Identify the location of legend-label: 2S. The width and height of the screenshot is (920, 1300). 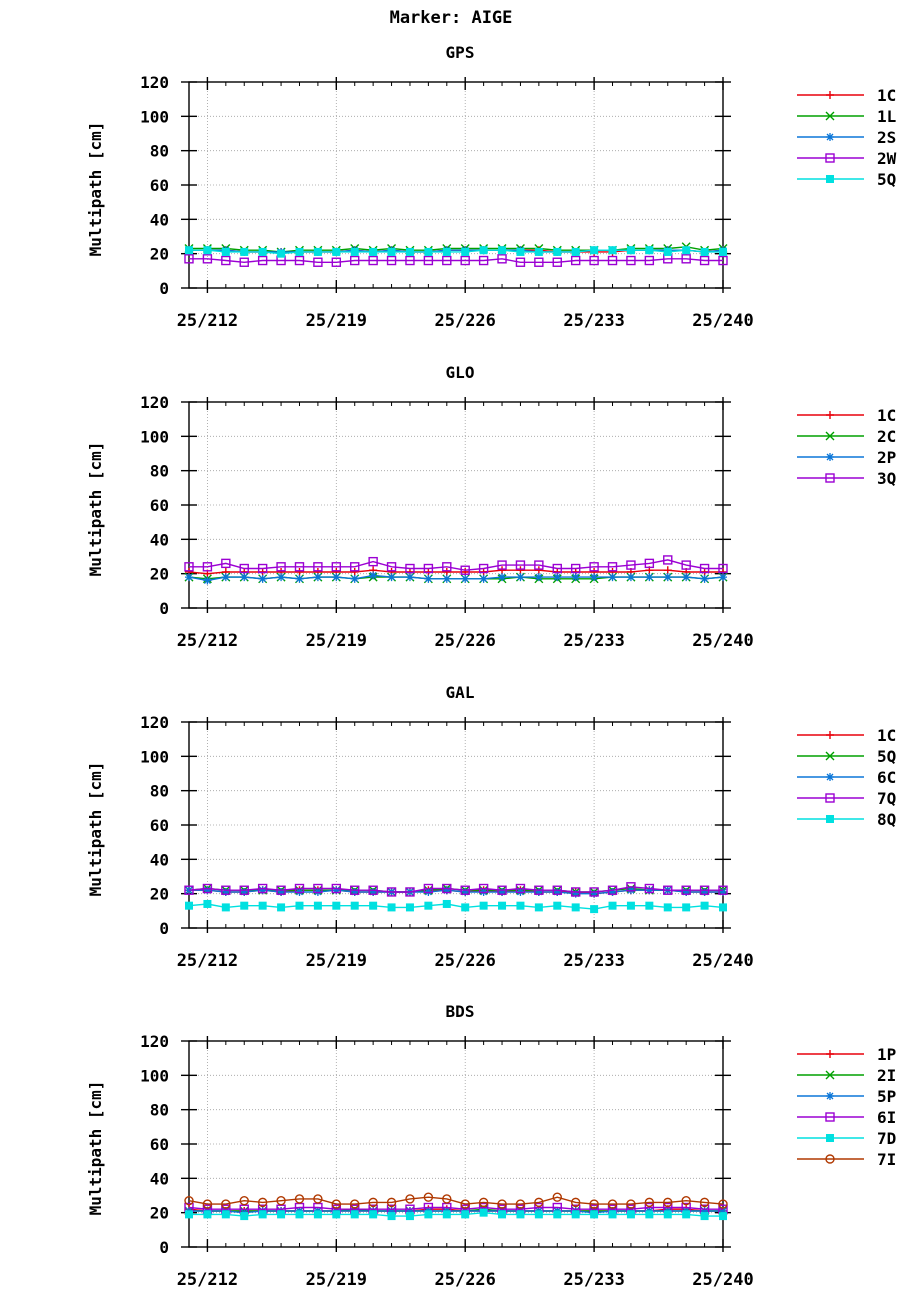
(886, 137).